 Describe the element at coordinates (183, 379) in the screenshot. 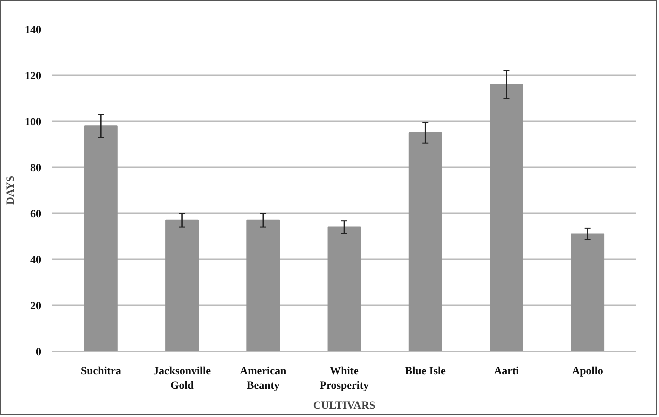

I see `x-tick-label: Jacksonville Gold` at that location.